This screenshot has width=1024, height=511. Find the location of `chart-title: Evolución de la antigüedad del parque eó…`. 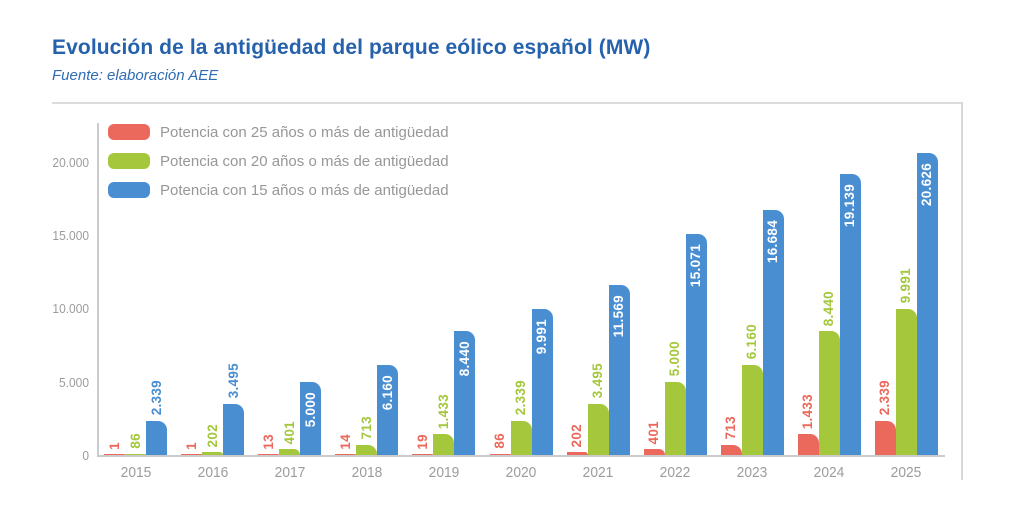

chart-title: Evolución de la antigüedad del parque eó… is located at coordinates (351, 47).